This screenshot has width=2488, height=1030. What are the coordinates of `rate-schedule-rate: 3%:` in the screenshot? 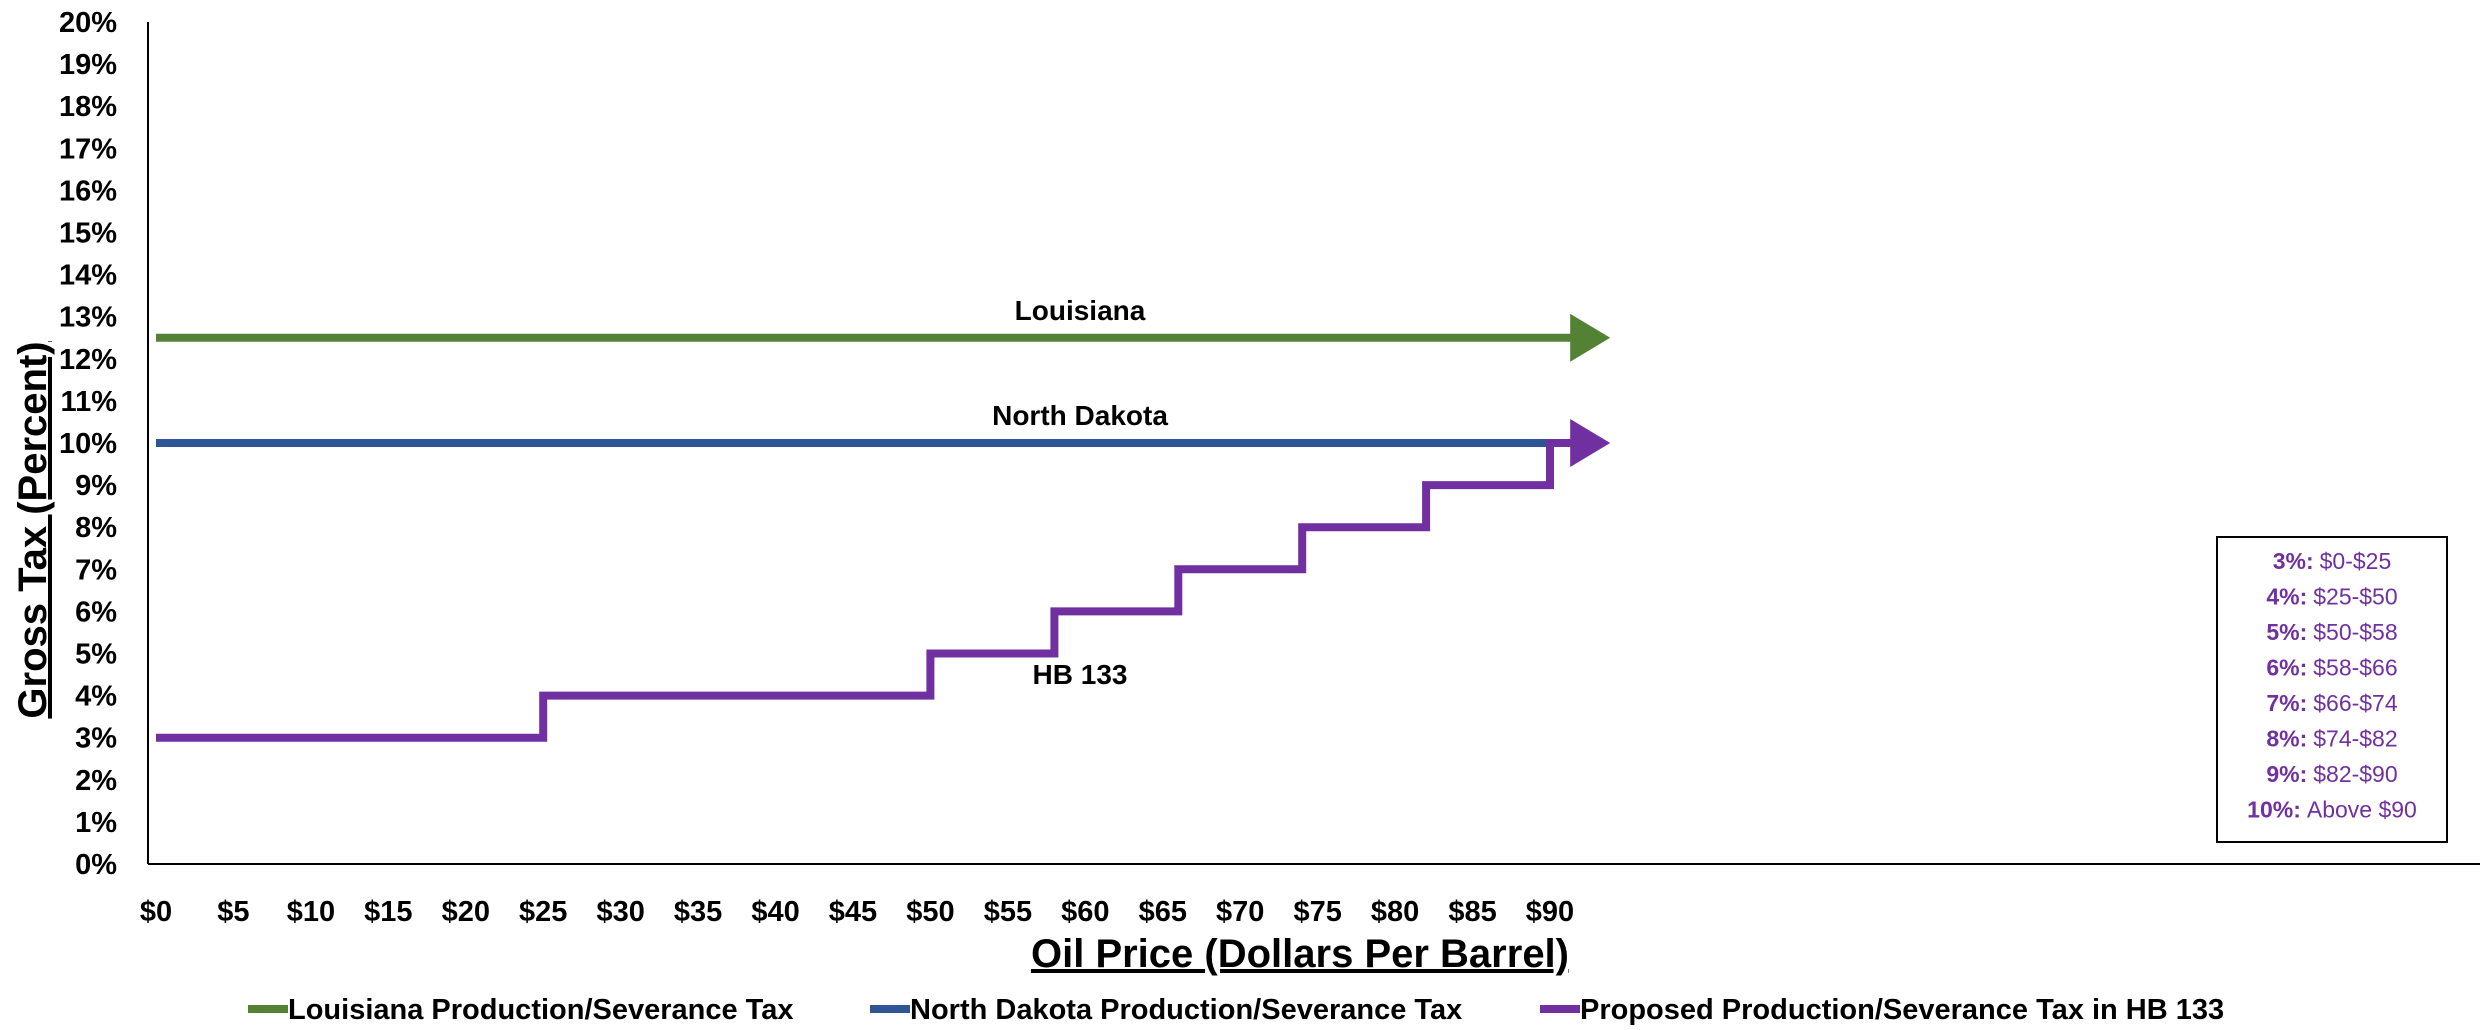 It's located at (2293, 561).